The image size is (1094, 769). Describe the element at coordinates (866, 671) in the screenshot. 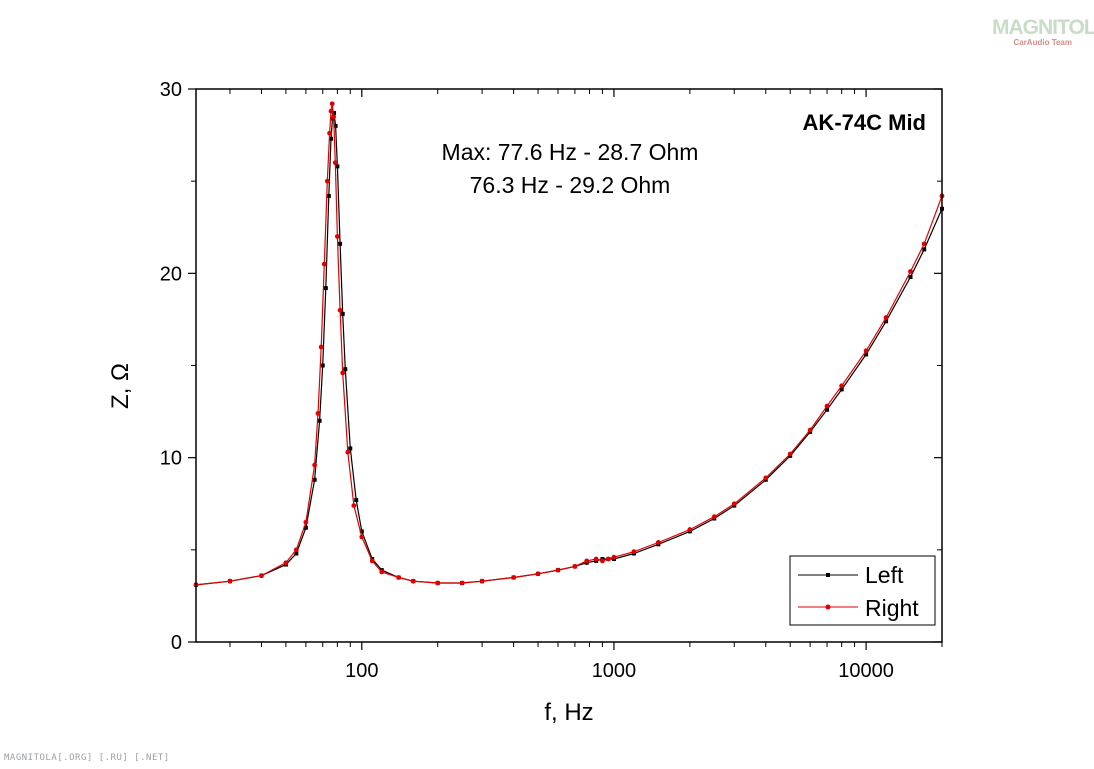

I see `x-tick-label: 10000` at that location.